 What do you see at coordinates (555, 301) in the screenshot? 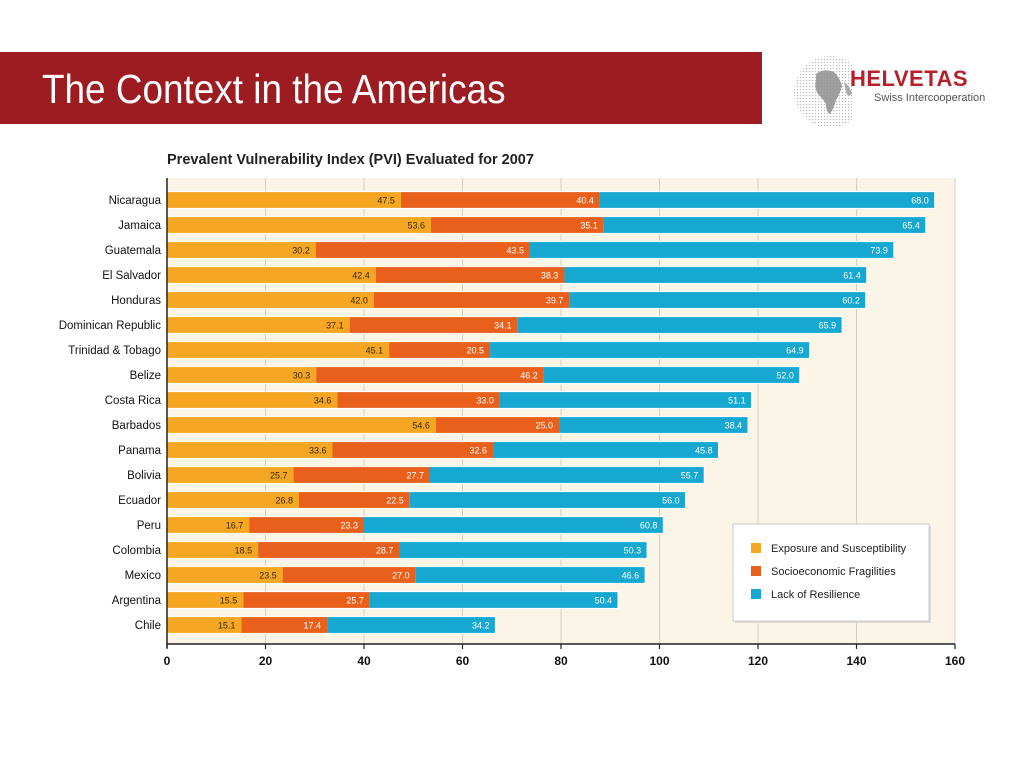
I see `bar-value-label: 39.7` at bounding box center [555, 301].